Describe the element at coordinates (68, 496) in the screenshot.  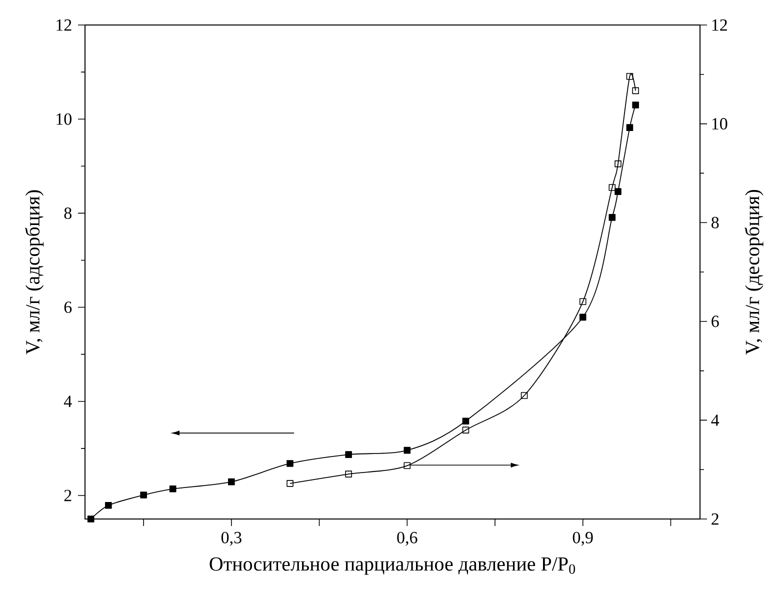
I see `y-tick-label: 2` at that location.